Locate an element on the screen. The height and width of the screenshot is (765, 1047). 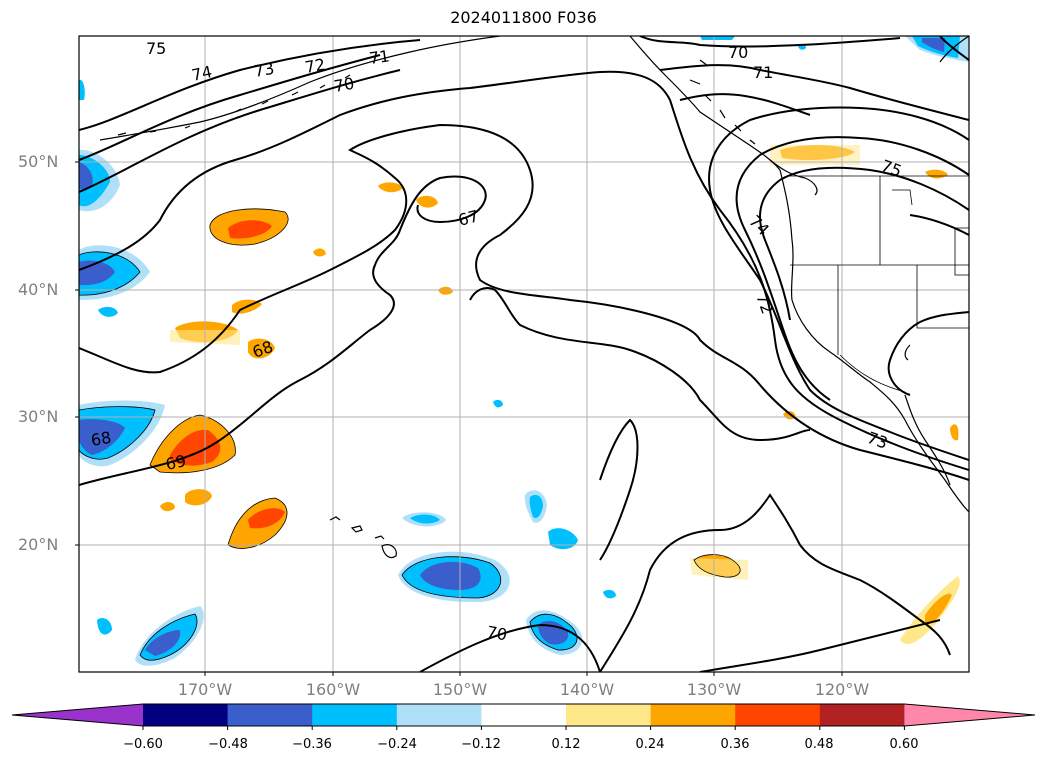
colorbar-tick-label: 0.36 is located at coordinates (735, 744).